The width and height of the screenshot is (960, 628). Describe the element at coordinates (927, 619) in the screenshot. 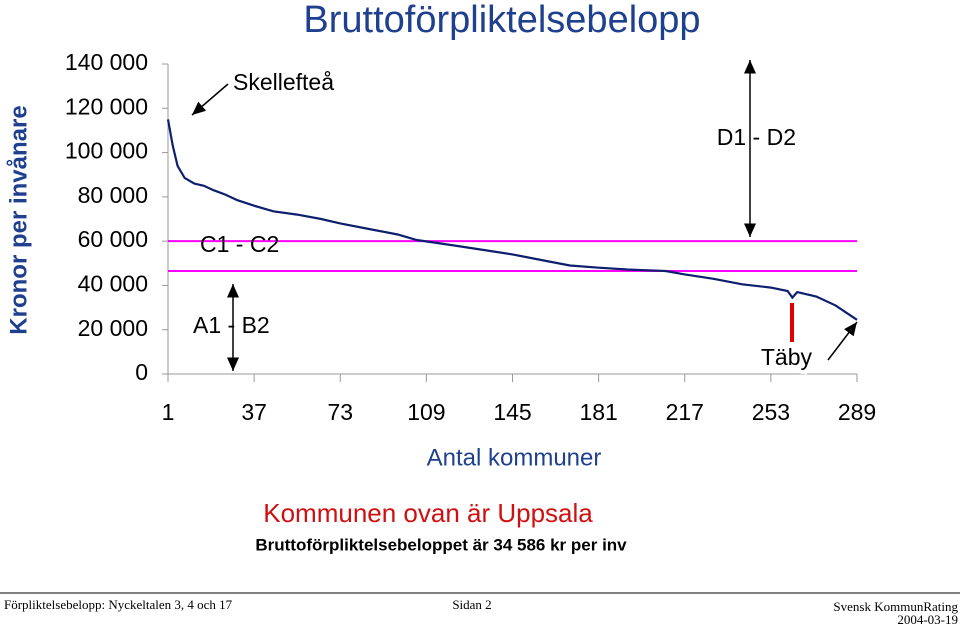

I see `footer-date: 2004-03-19` at that location.